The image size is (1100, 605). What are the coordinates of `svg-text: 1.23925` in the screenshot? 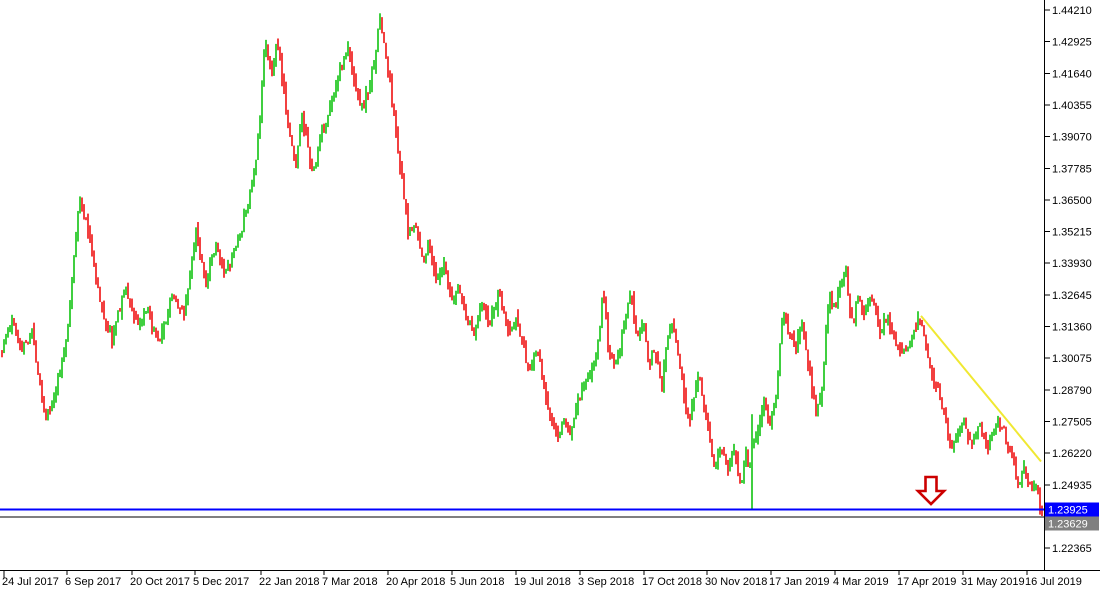 It's located at (1068, 511).